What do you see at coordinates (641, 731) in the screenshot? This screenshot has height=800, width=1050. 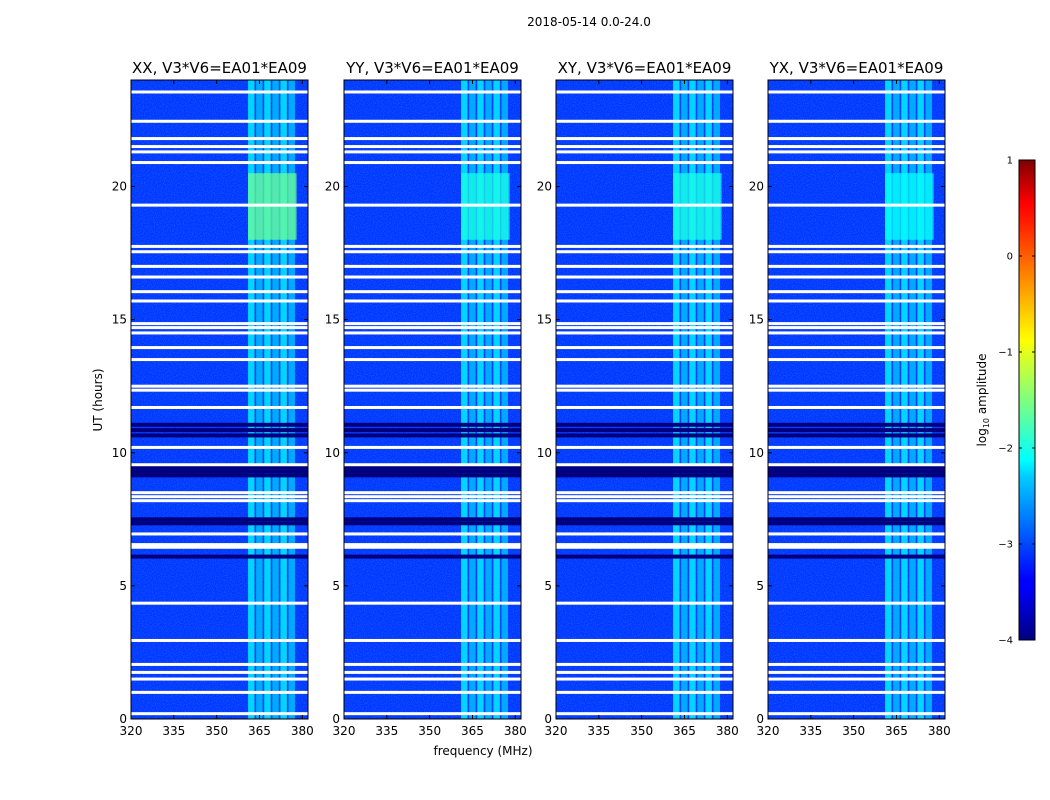 I see `x-tick-label: 350` at bounding box center [641, 731].